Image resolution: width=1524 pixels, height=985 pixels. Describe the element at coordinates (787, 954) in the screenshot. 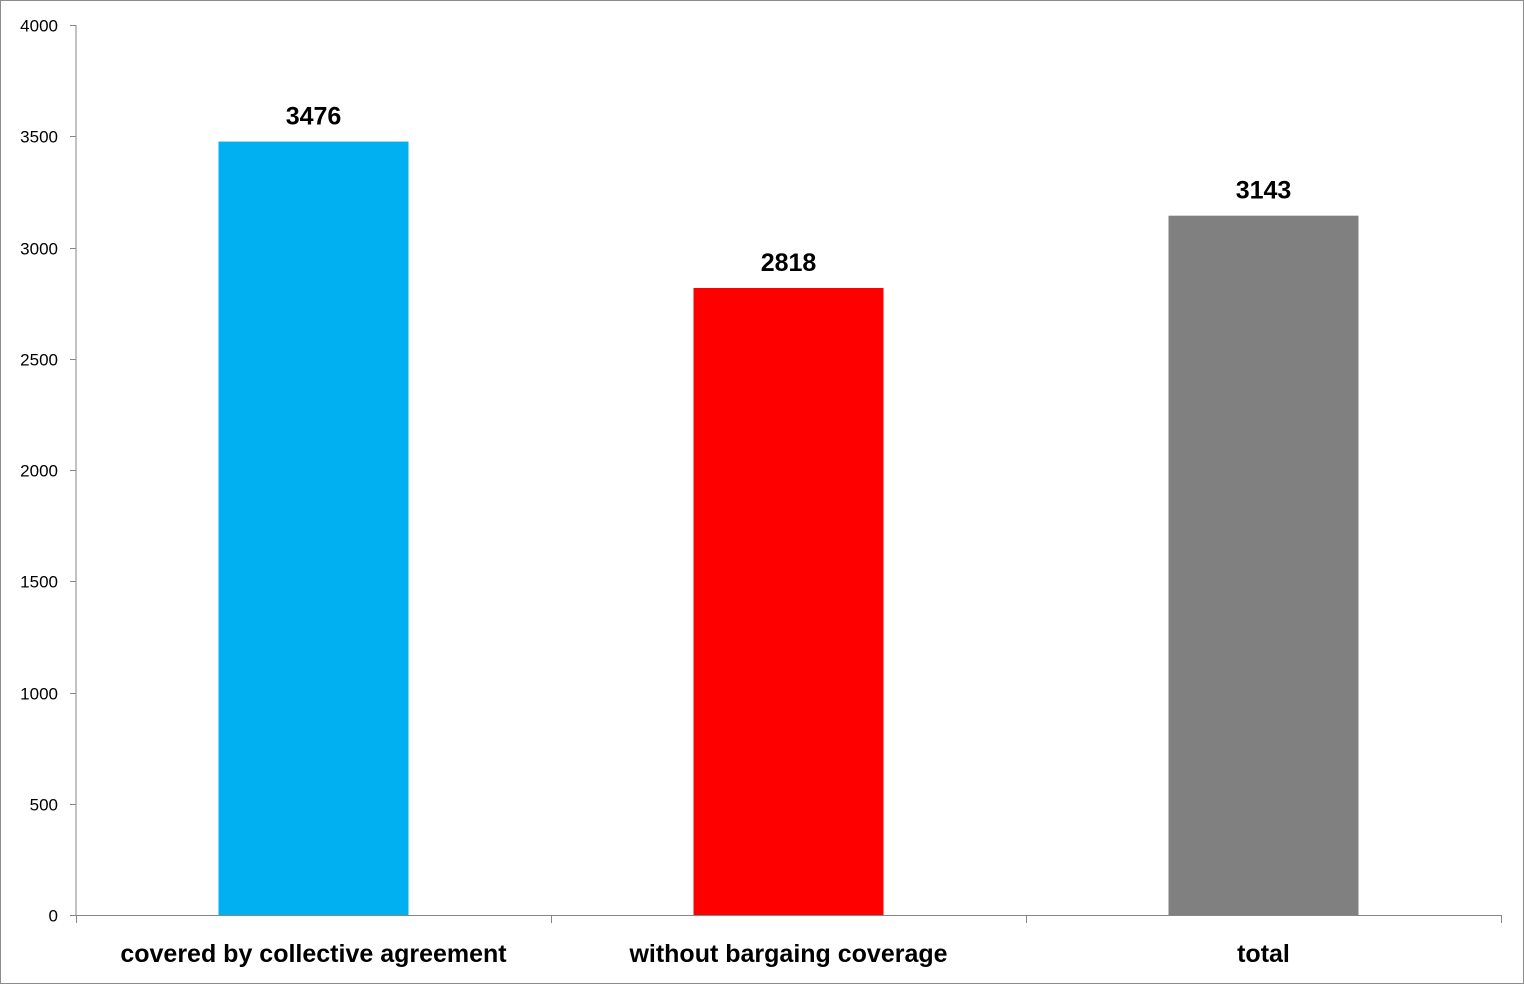

I see `x-tick-label: without bargaing coverage` at that location.